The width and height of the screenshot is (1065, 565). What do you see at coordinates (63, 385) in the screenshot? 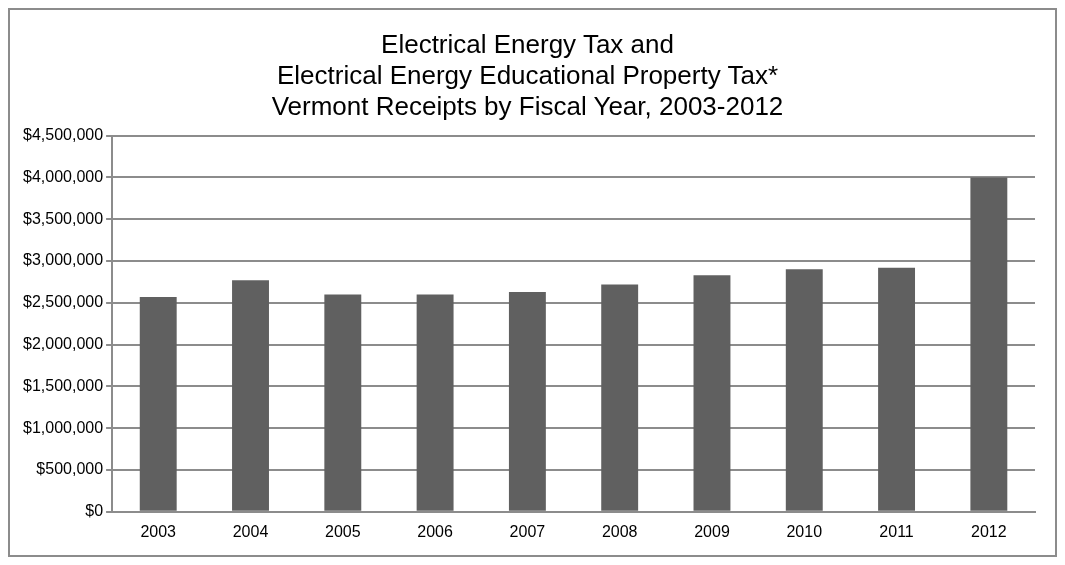
I see `y-tick-label: $1,500,000` at bounding box center [63, 385].